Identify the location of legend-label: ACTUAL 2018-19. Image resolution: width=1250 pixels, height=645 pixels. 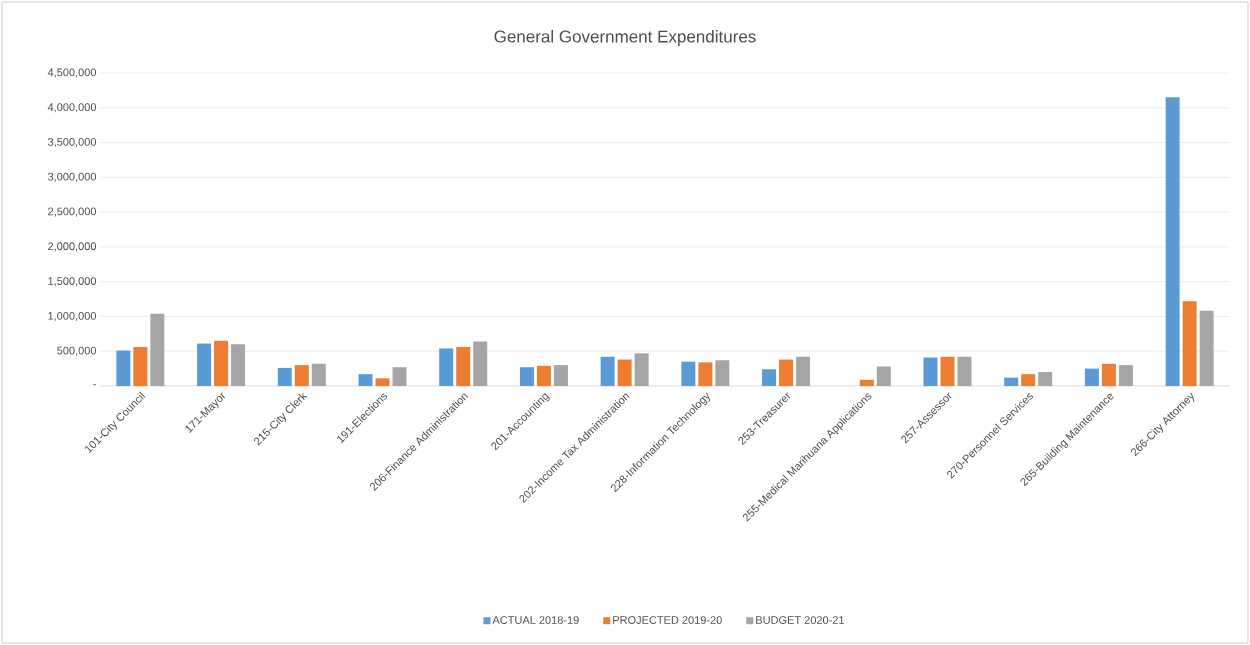
(535, 620).